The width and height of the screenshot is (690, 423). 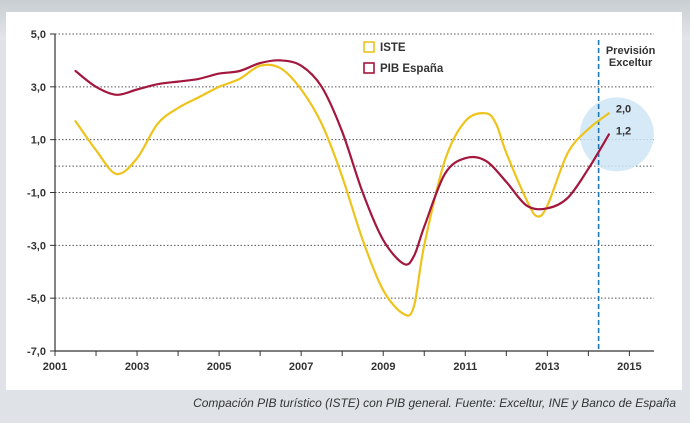 What do you see at coordinates (631, 51) in the screenshot?
I see `forecast-label: Previsión` at bounding box center [631, 51].